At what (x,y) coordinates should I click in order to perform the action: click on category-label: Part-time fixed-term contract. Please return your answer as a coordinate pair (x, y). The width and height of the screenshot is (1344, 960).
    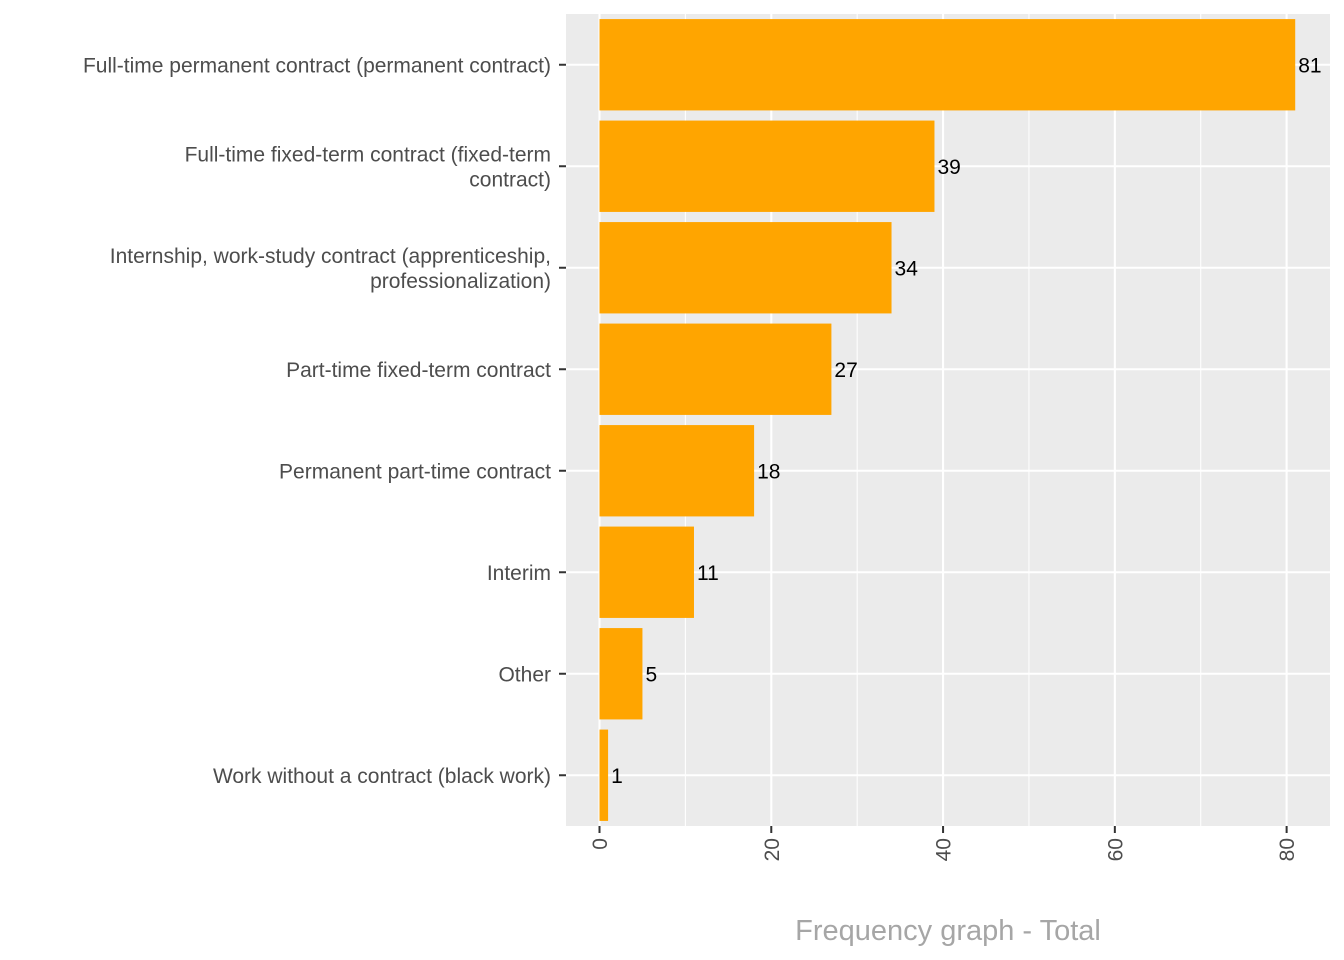
    Looking at the image, I should click on (418, 370).